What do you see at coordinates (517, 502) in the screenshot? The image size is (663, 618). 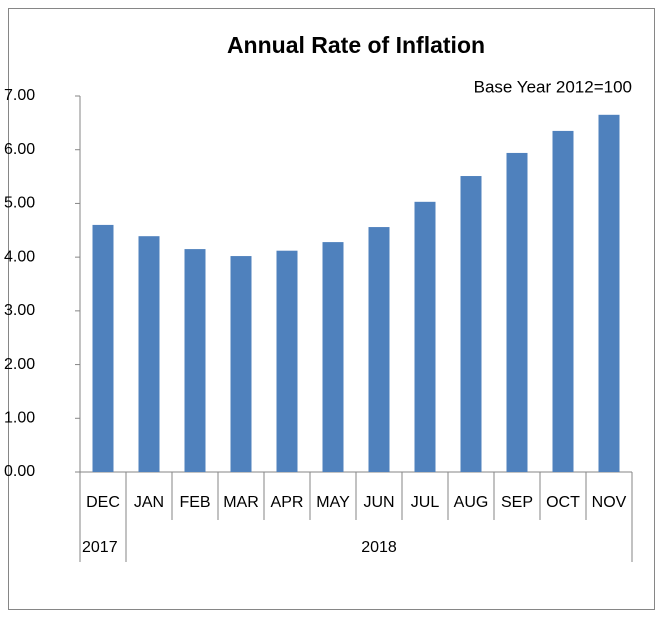 I see `x-tick-label: SEP` at bounding box center [517, 502].